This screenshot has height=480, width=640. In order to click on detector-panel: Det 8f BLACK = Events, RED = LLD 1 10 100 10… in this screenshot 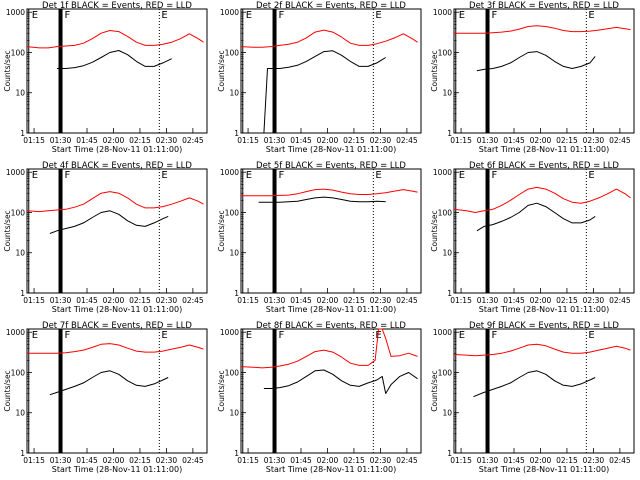, I will do `click(319, 397)`.